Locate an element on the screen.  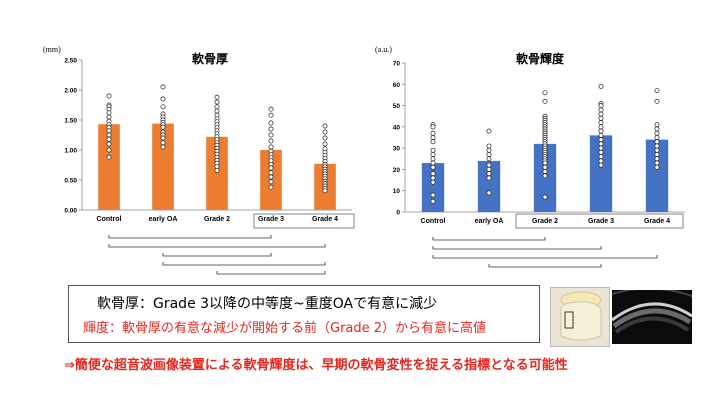
thickness-category-label: Control is located at coordinates (109, 219).